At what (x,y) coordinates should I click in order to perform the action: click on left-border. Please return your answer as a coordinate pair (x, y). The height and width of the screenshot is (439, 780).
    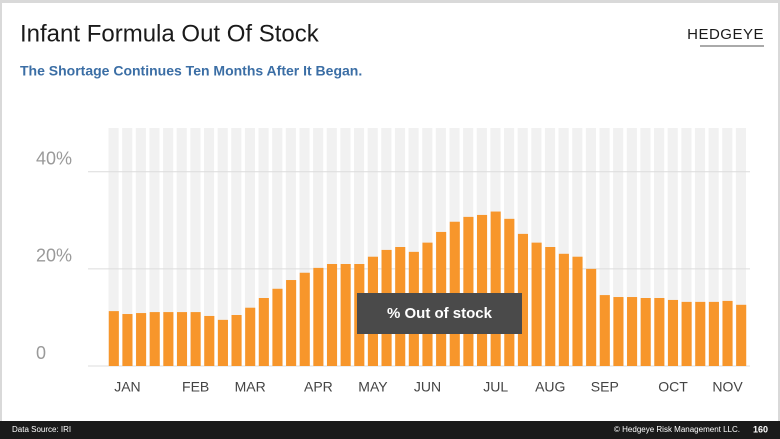
    Looking at the image, I should click on (1, 219).